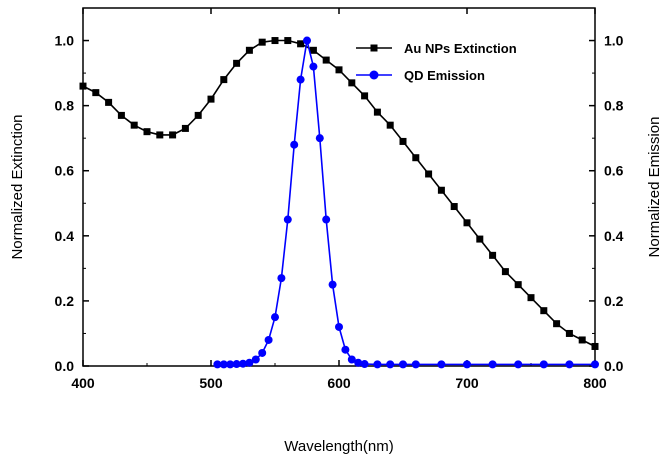 Image resolution: width=666 pixels, height=458 pixels. What do you see at coordinates (614, 171) in the screenshot?
I see `y-tick-label-right: 0.6` at bounding box center [614, 171].